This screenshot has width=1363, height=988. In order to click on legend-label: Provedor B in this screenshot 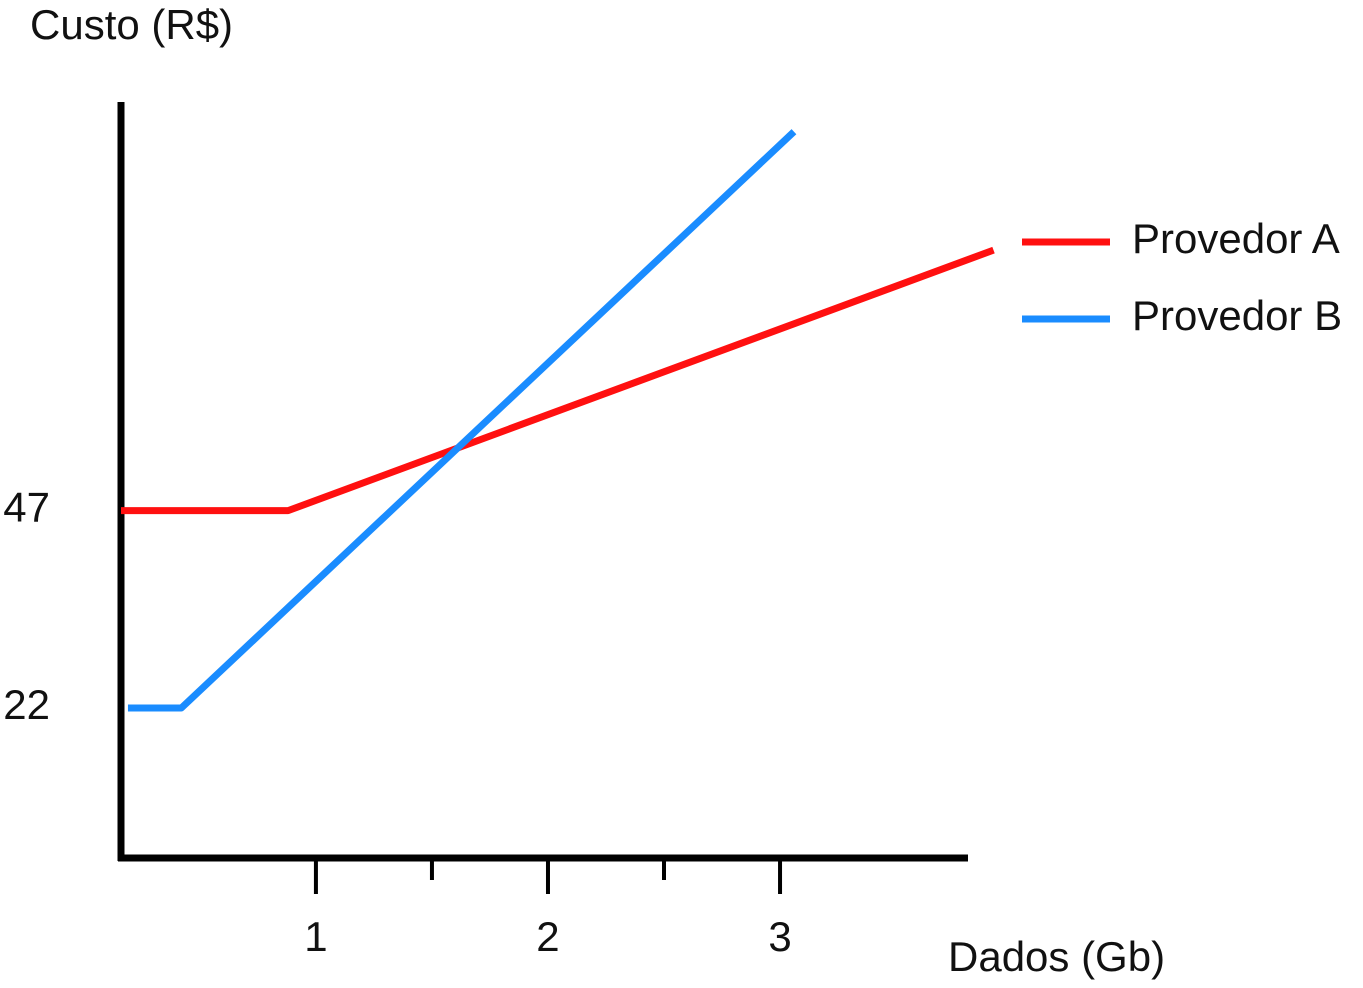, I will do `click(1237, 315)`.